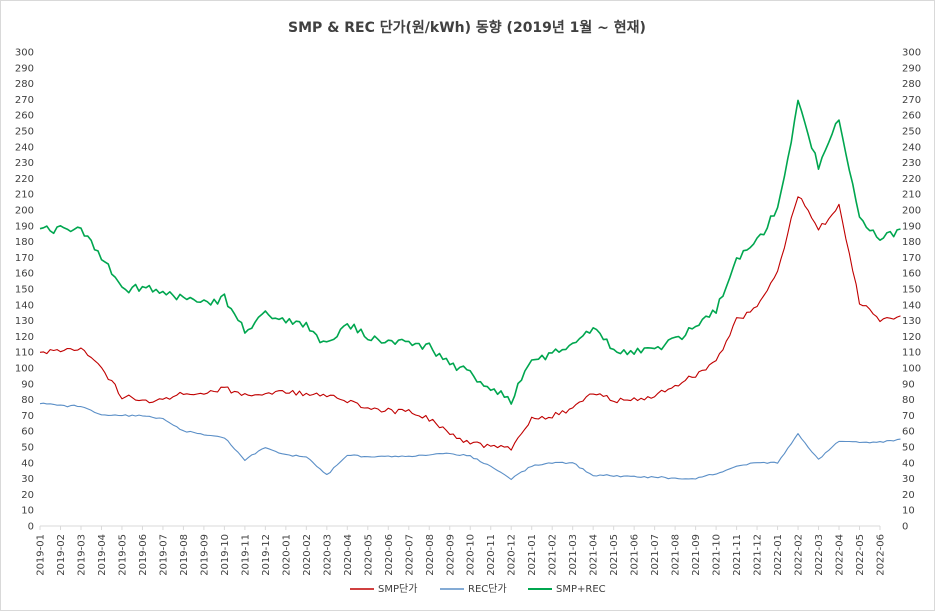 Image resolution: width=935 pixels, height=611 pixels. What do you see at coordinates (450, 555) in the screenshot?
I see `x-tick-label: 2020-09` at bounding box center [450, 555].